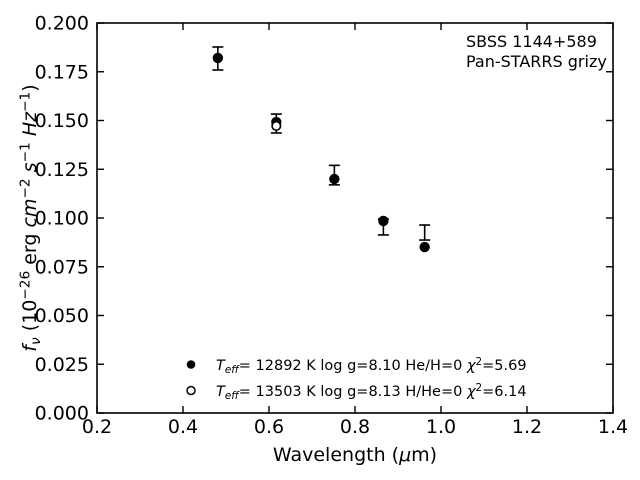 This screenshot has height=480, width=640. What do you see at coordinates (62, 170) in the screenshot?
I see `y-tick-label: 0.125` at bounding box center [62, 170].